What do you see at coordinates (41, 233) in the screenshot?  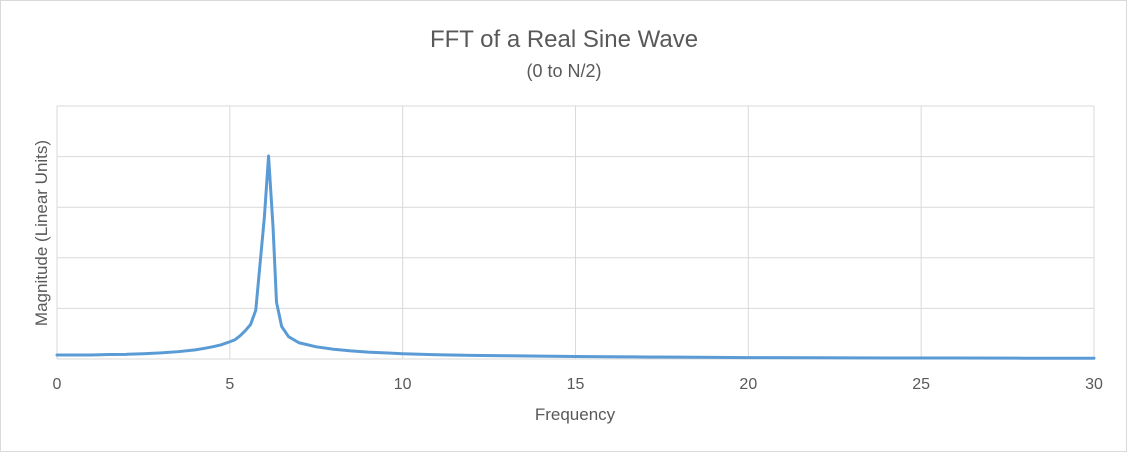 I see `y-axis-label: Magnitude (Linear Units)` at bounding box center [41, 233].